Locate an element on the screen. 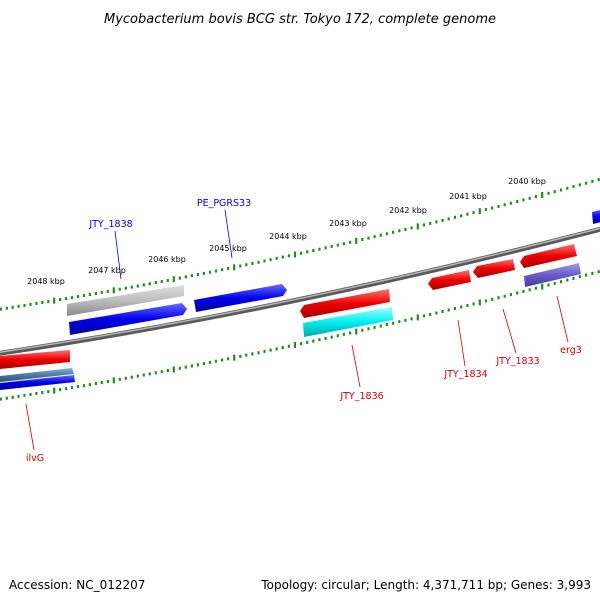  tick-label-2043: 2043 kbp is located at coordinates (348, 223).